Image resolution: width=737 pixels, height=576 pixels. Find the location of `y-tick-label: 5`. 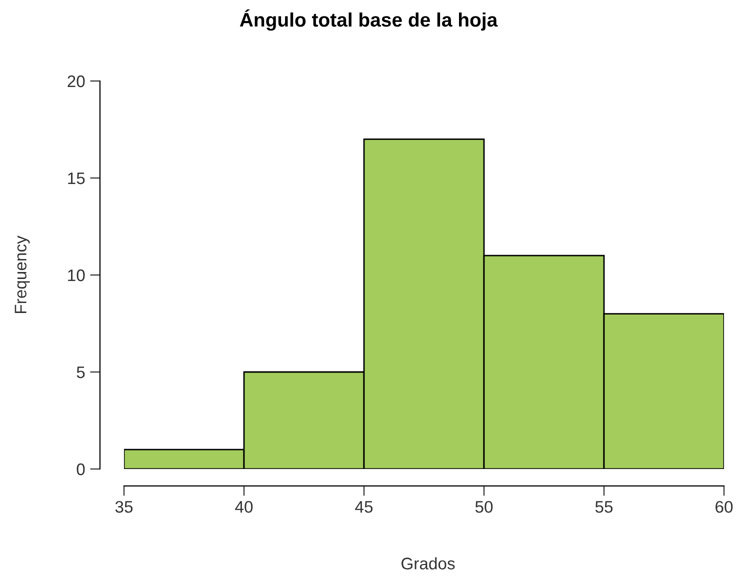

y-tick-label: 5 is located at coordinates (80, 372).